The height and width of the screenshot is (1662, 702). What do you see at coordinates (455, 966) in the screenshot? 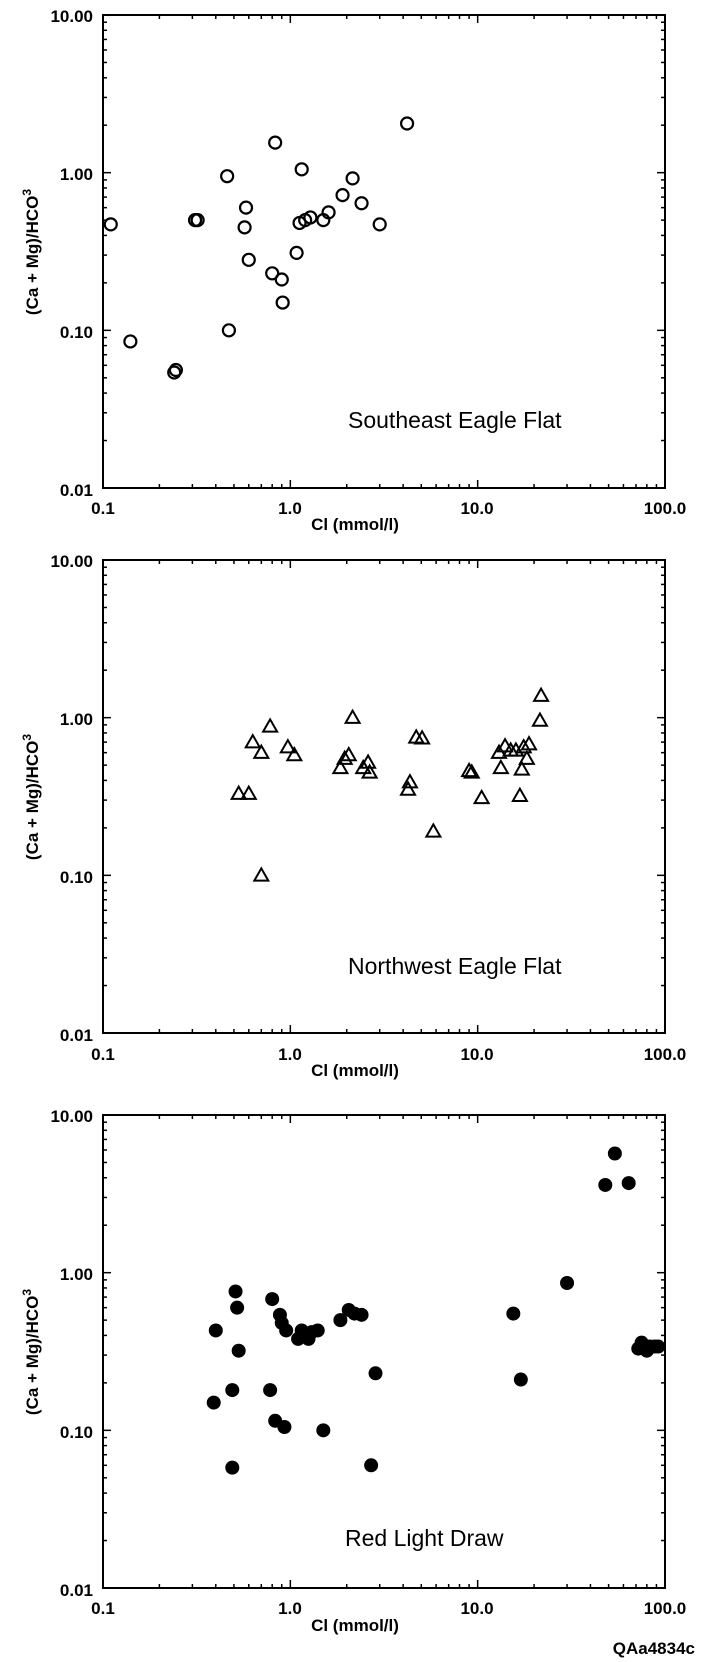
I see `panel-title: Northwest Eagle Flat` at bounding box center [455, 966].